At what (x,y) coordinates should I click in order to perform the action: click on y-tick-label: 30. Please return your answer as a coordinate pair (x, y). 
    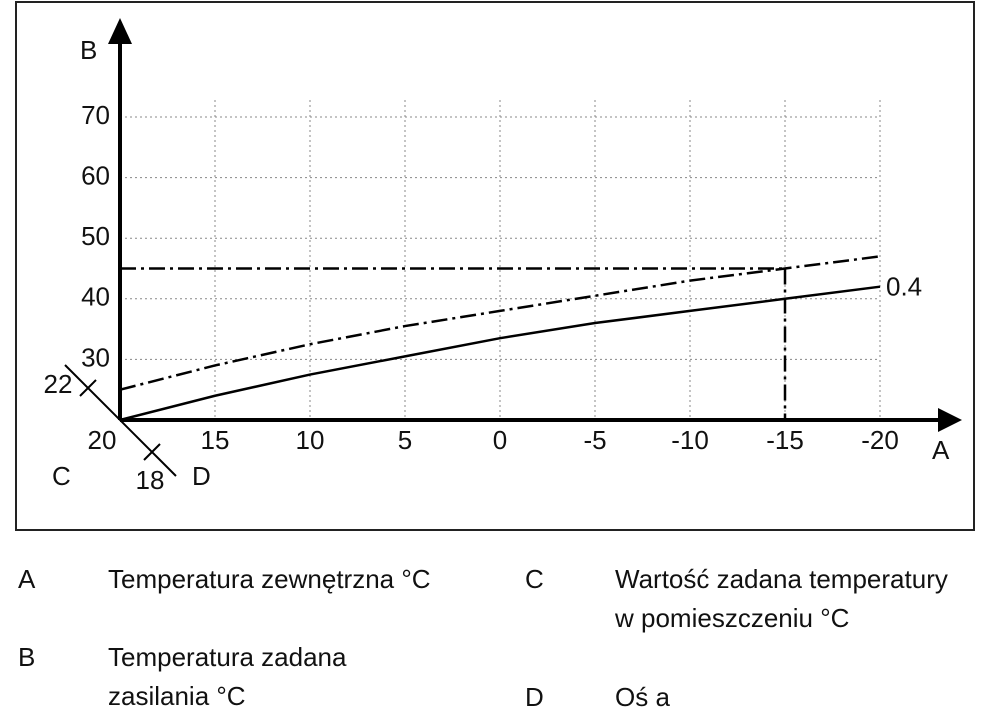
    Looking at the image, I should click on (95, 357).